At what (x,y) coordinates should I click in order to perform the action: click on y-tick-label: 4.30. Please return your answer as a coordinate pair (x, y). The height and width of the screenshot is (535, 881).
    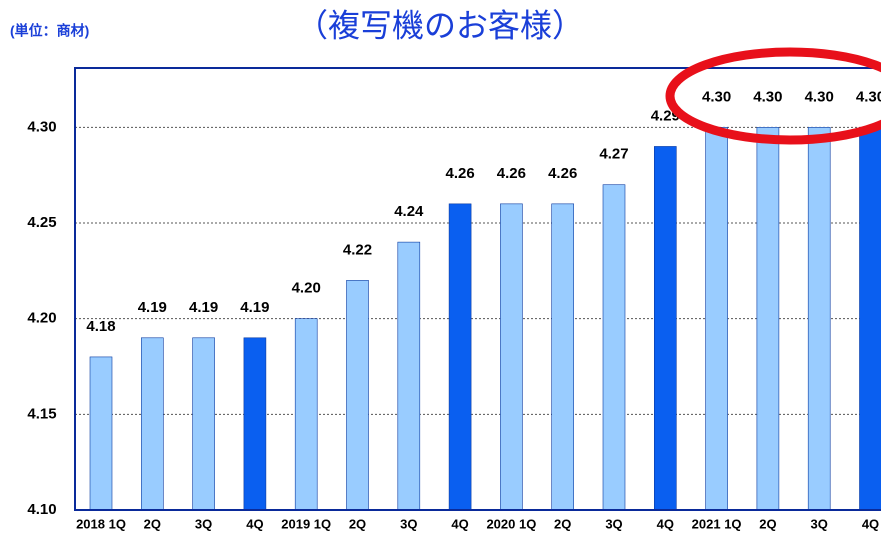
    Looking at the image, I should click on (41, 126).